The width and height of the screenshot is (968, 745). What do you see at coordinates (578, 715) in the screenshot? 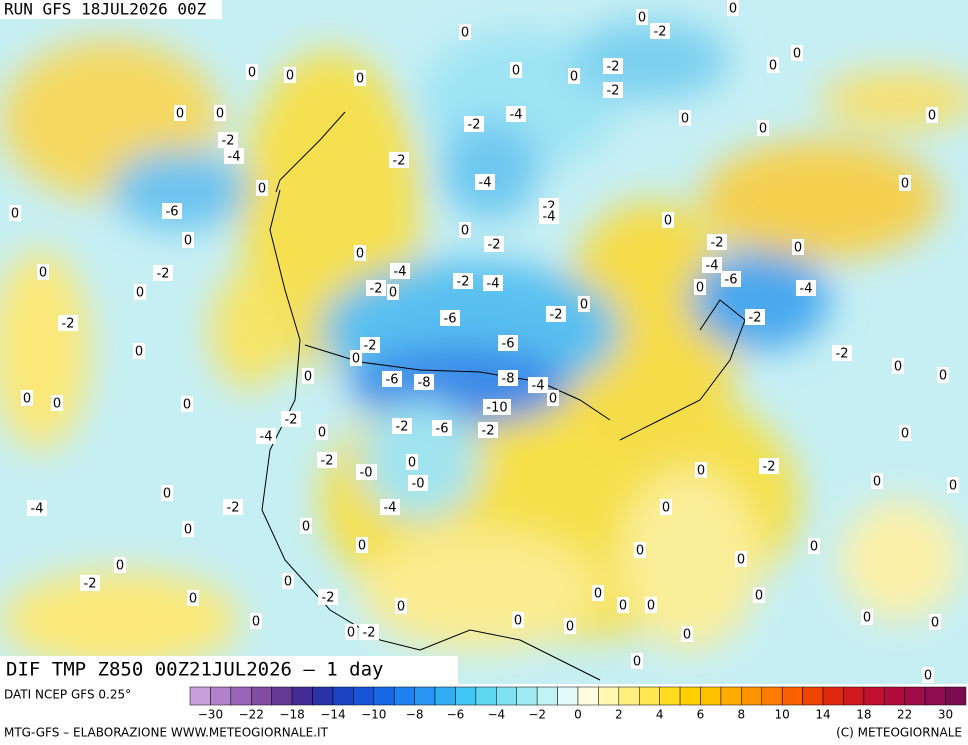
I see `colorbar-label: 0` at bounding box center [578, 715].